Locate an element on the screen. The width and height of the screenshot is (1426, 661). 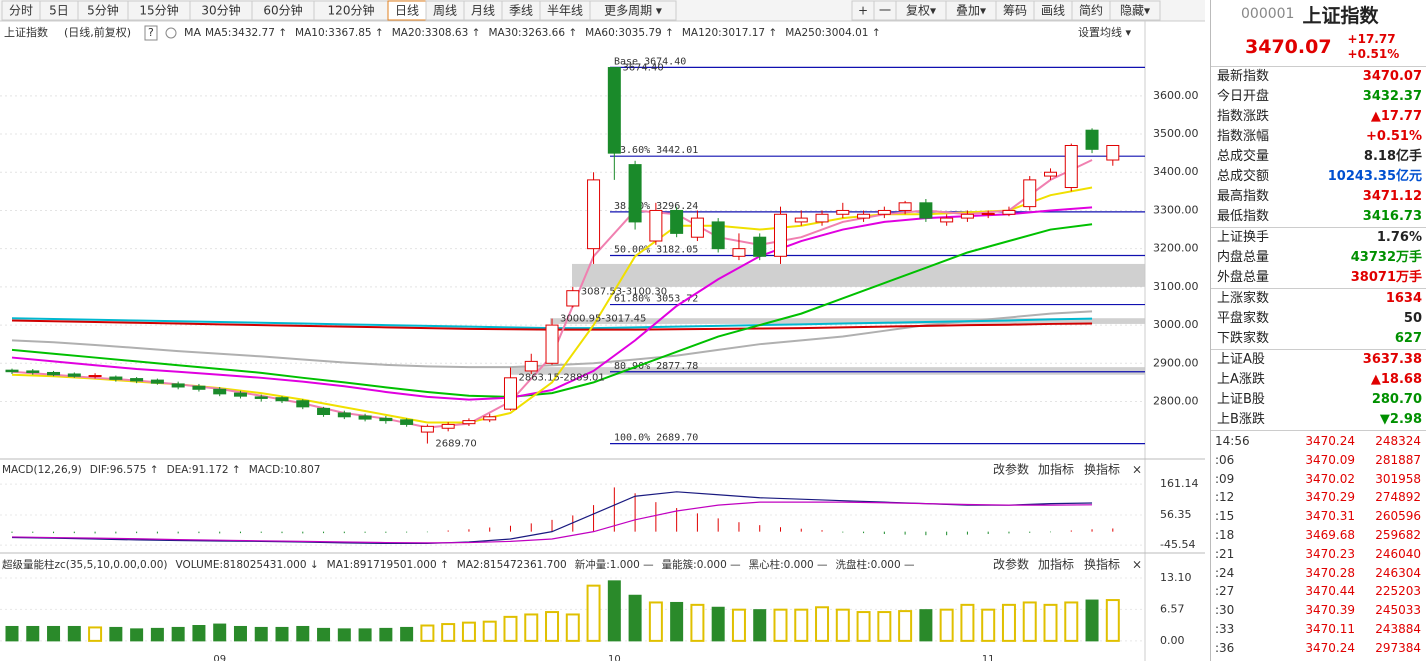
macd-line is located at coordinates (552, 522).